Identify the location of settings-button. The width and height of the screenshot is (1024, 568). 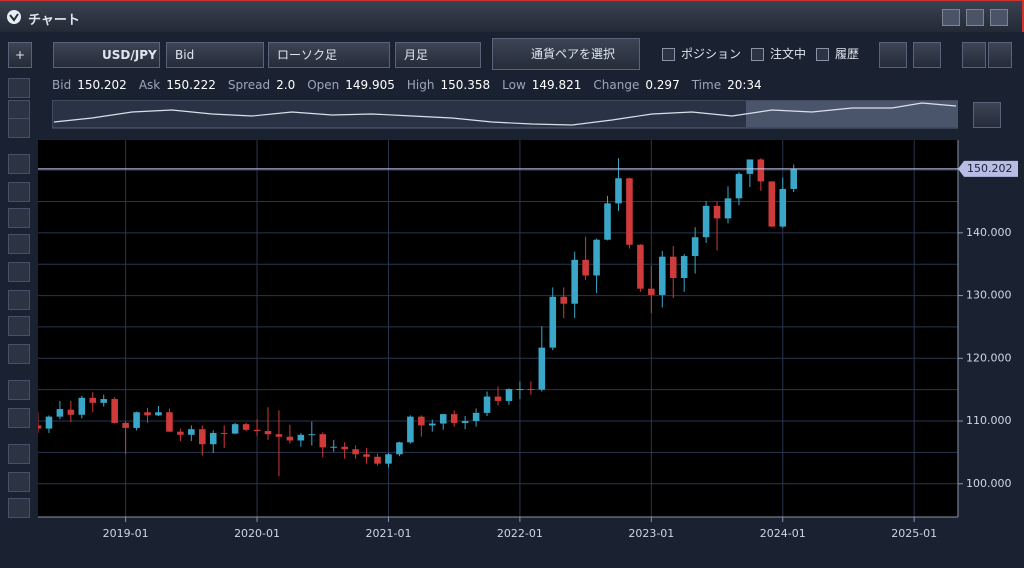
(974, 55).